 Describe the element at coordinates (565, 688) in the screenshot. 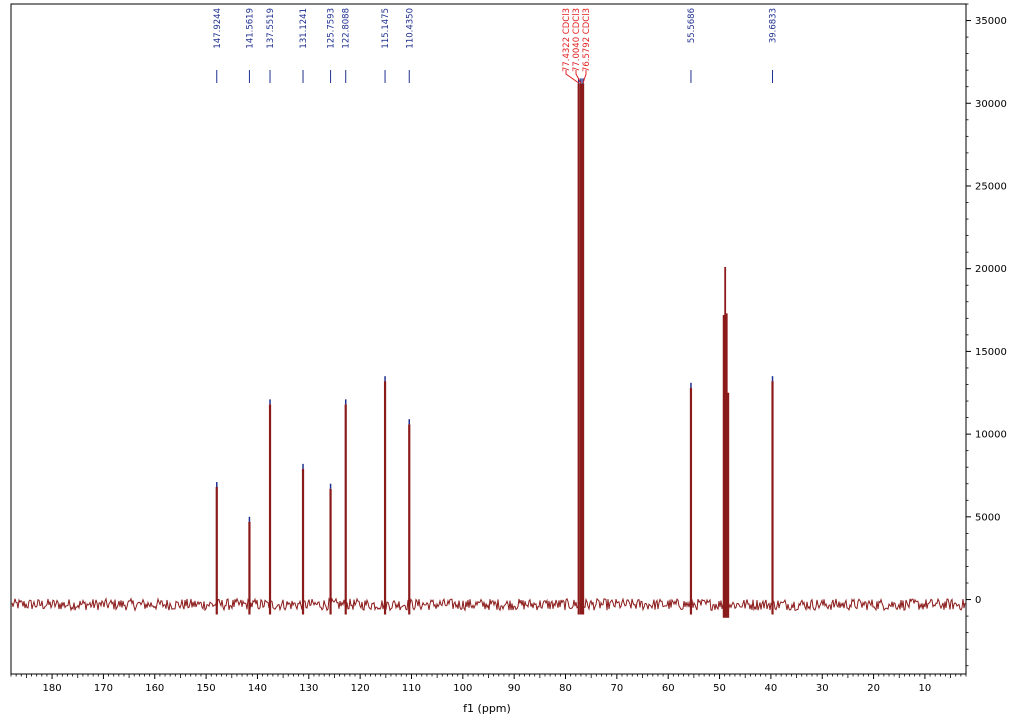

I see `x-tick-label-10: 80` at that location.